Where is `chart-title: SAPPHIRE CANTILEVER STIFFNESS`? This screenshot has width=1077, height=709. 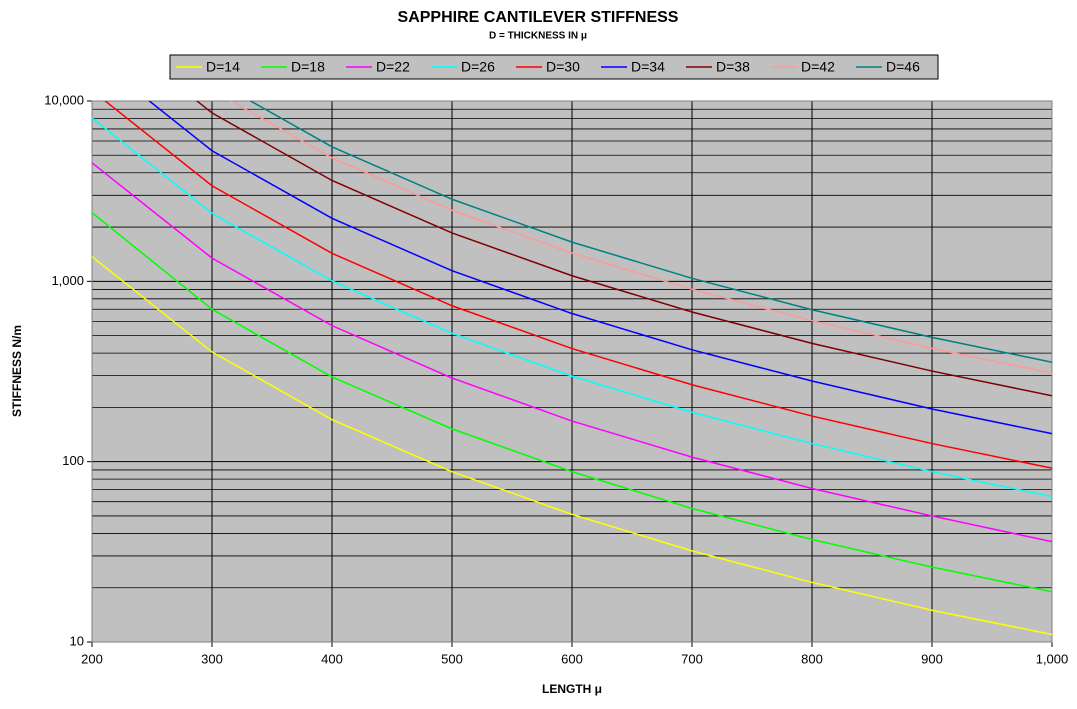
chart-title: SAPPHIRE CANTILEVER STIFFNESS is located at coordinates (538, 17).